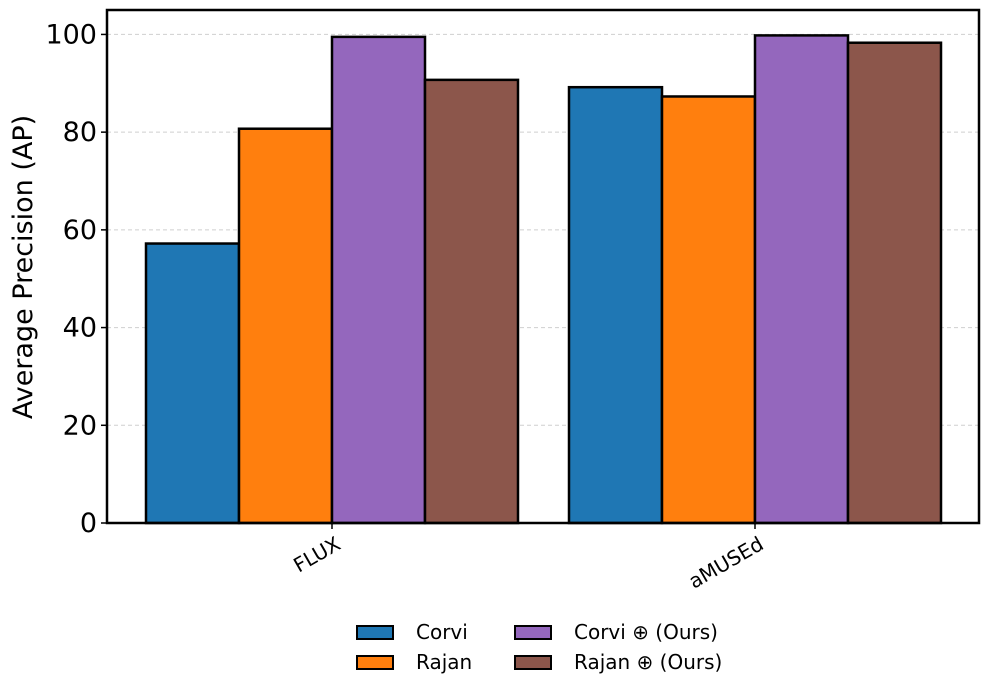  Describe the element at coordinates (80, 425) in the screenshot. I see `y-tick-label-20: 20` at that location.